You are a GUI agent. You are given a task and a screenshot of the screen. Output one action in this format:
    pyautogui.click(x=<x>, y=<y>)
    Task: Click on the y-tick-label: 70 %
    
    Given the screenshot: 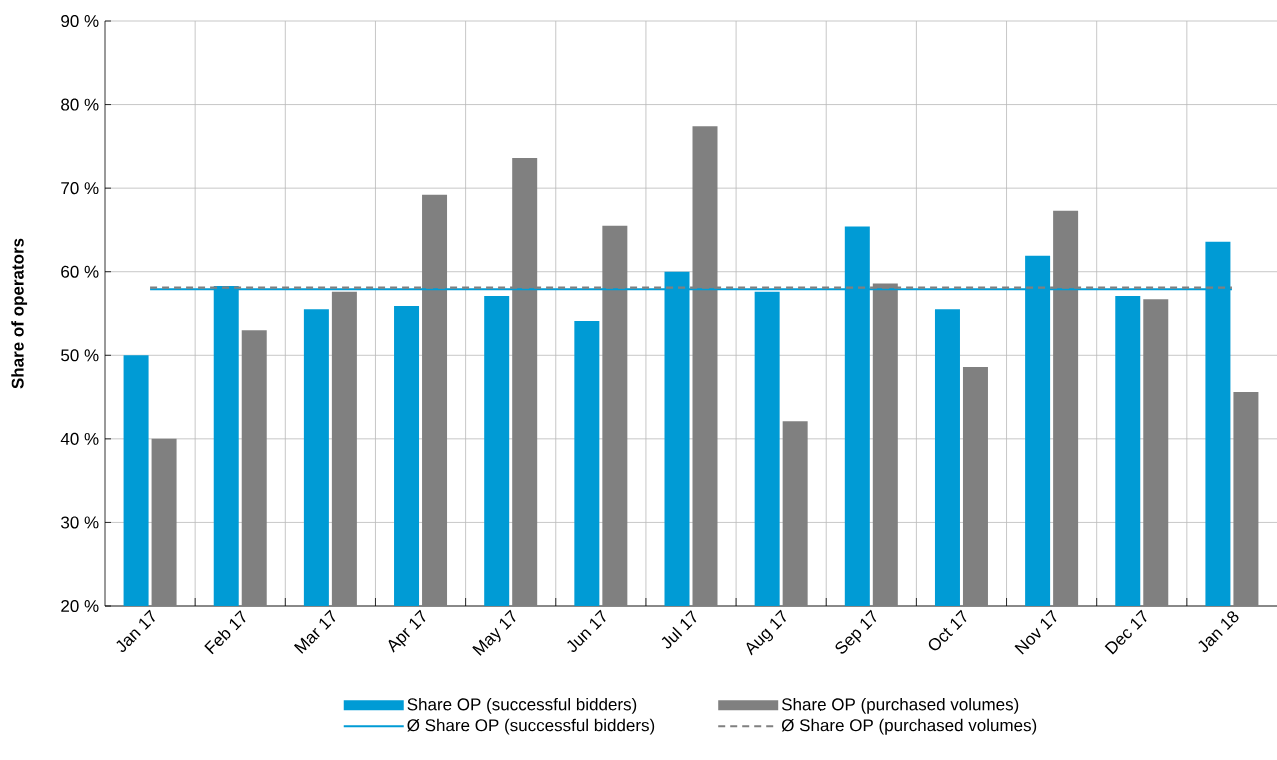 What is the action you would take?
    pyautogui.click(x=80, y=188)
    